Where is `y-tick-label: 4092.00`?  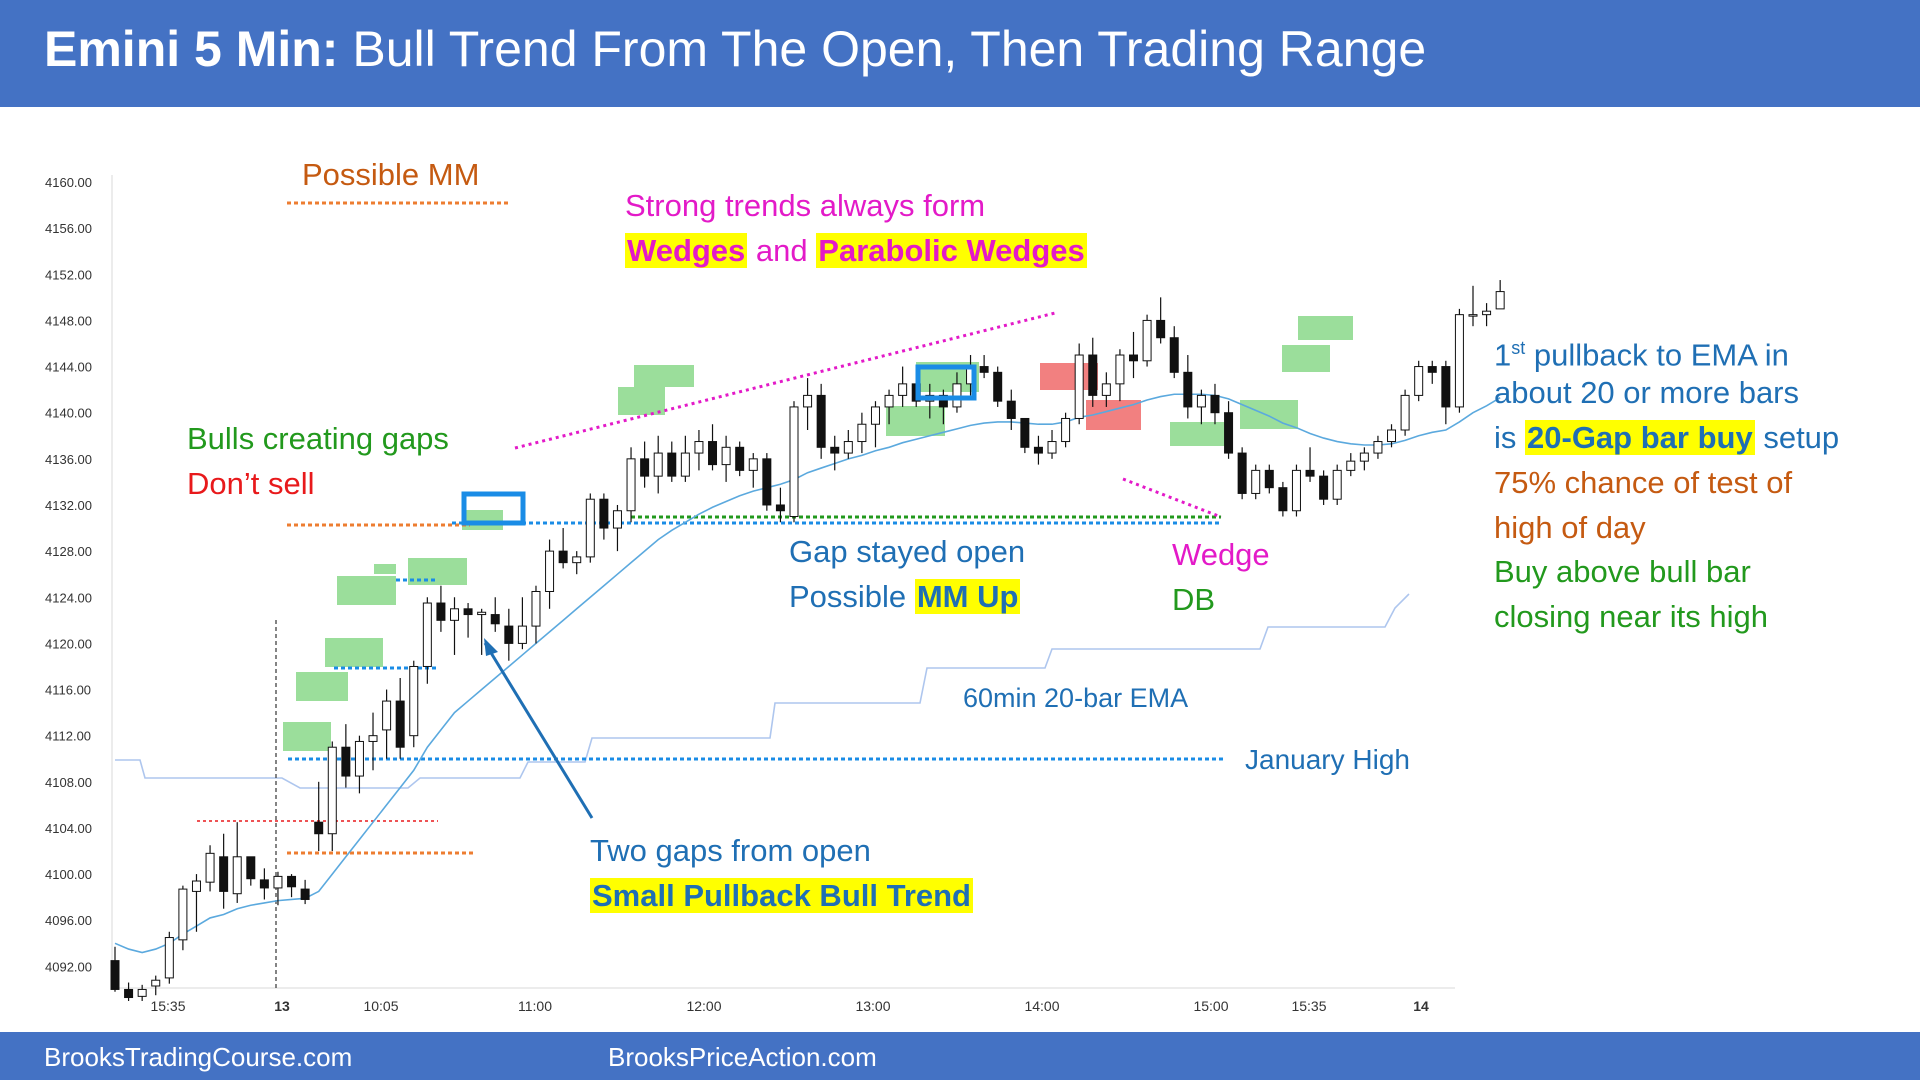
y-tick-label: 4092.00 is located at coordinates (68, 966).